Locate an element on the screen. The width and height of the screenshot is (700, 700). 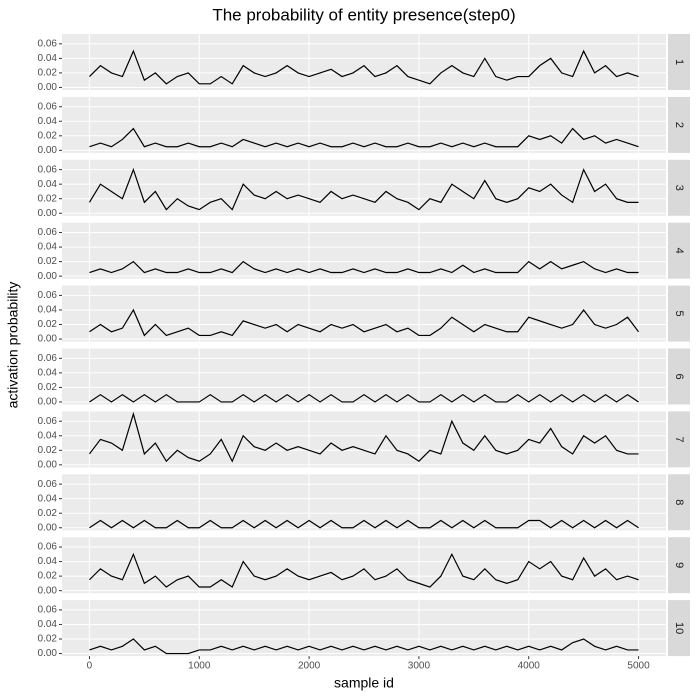
x-tick-label: 5000 is located at coordinates (638, 666).